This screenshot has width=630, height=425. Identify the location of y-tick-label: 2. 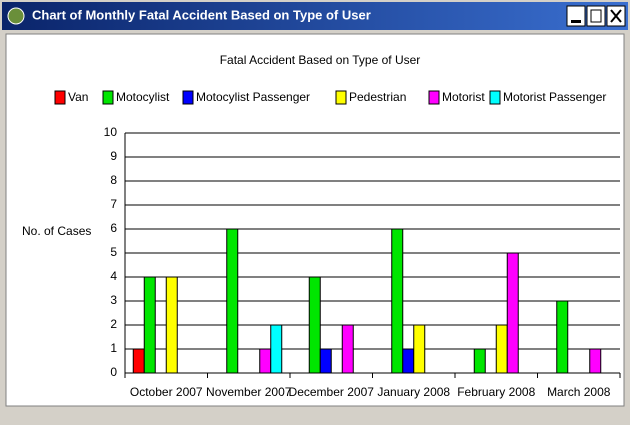
(113, 324).